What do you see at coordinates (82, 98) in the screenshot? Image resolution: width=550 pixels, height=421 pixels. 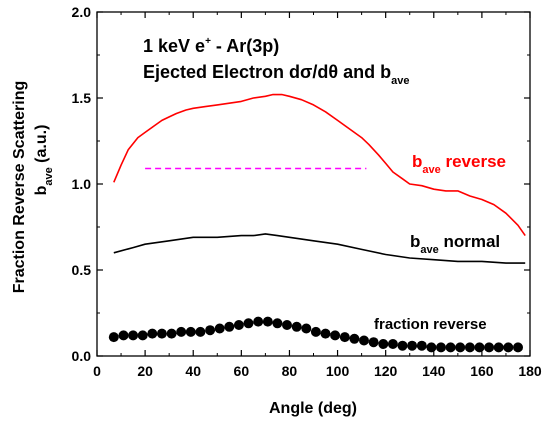 I see `y-tick-label: 1.5` at bounding box center [82, 98].